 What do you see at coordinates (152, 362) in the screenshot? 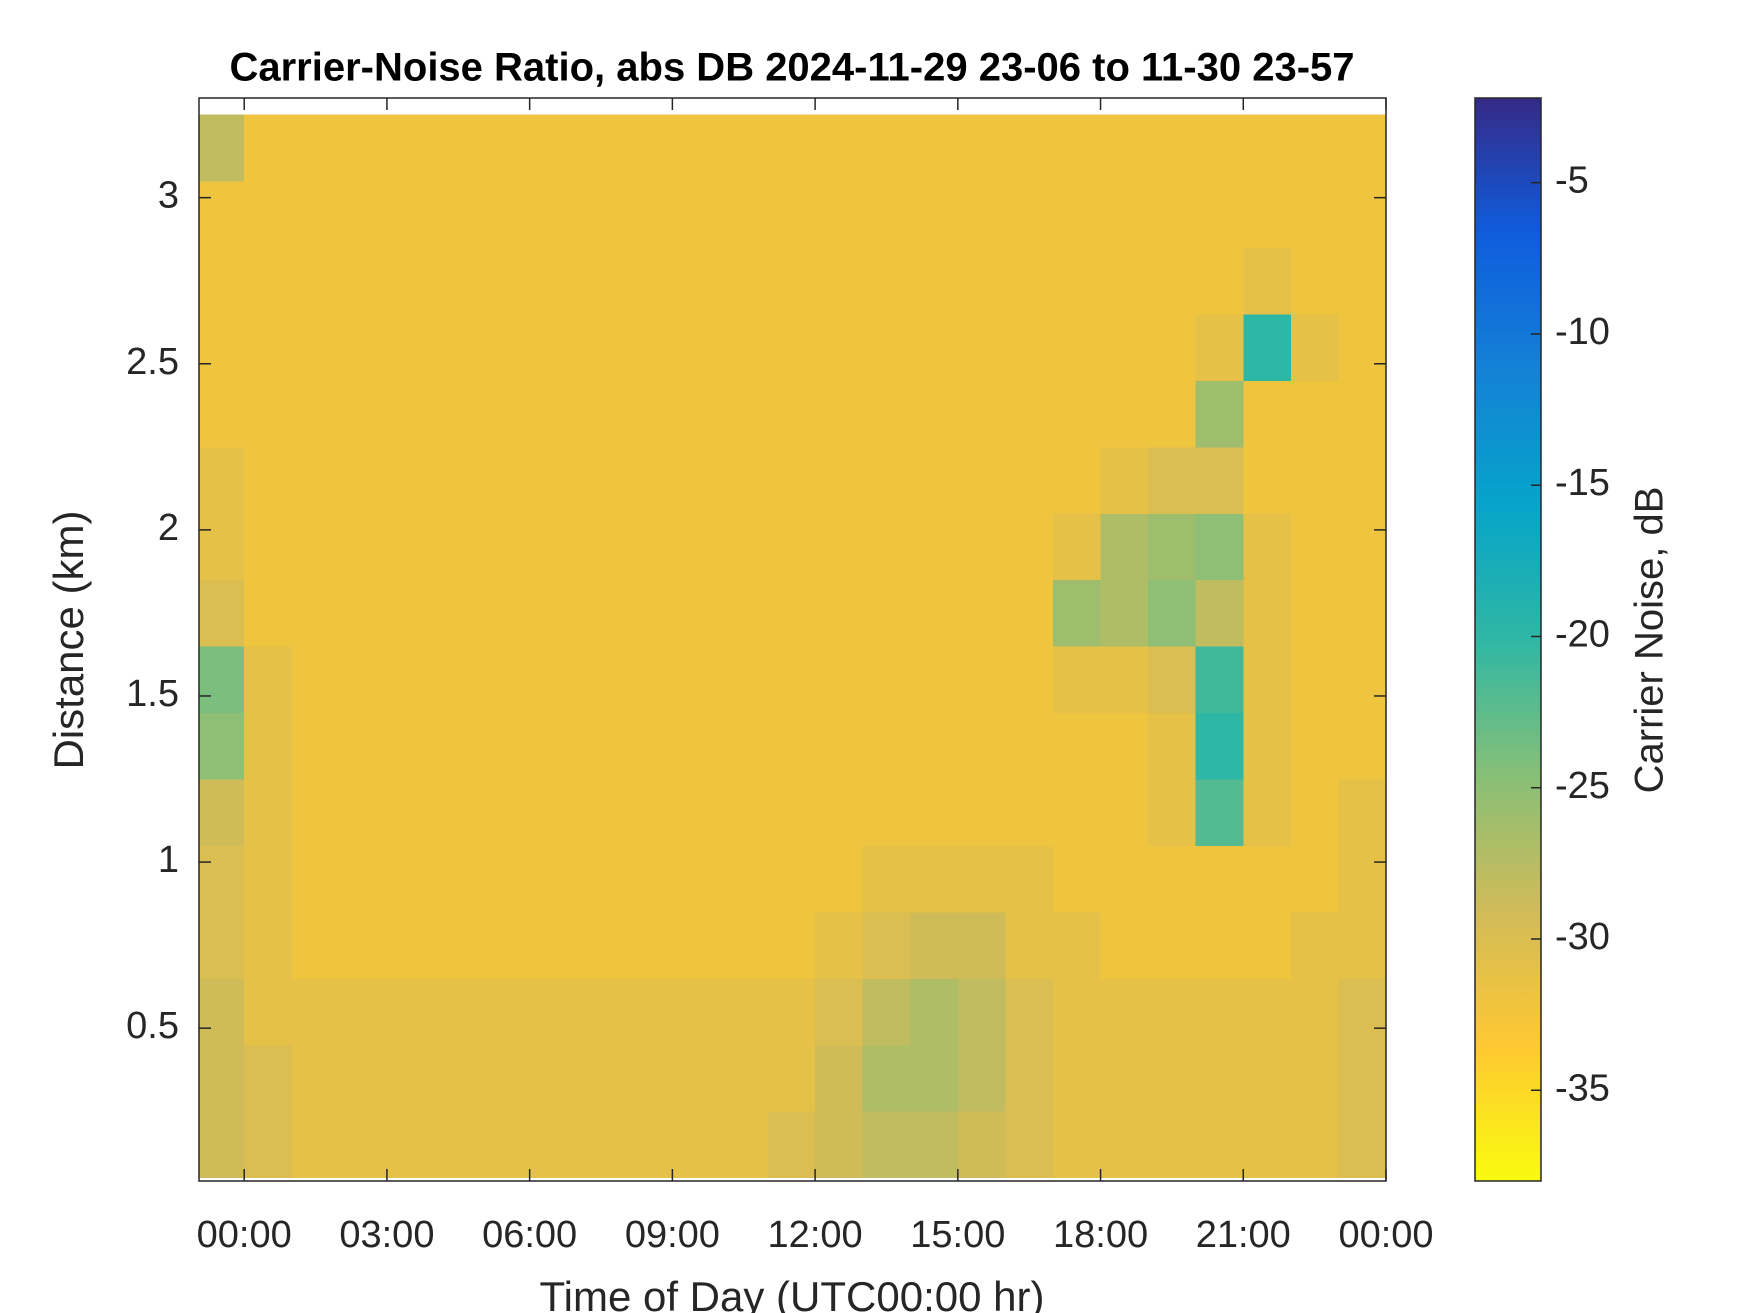
I see `y-tick-label: 2.5` at bounding box center [152, 362].